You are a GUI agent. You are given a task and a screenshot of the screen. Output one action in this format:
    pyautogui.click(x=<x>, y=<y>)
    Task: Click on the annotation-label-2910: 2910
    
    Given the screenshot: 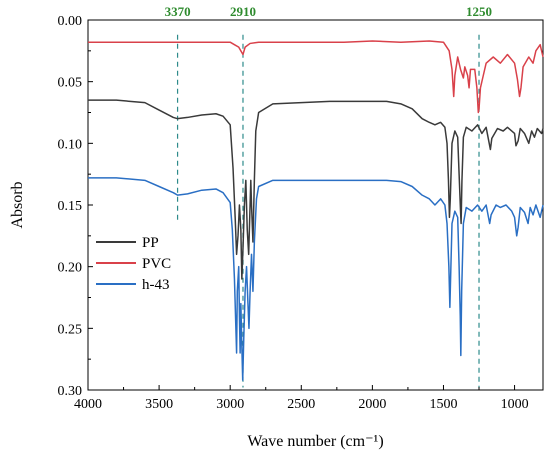 What is the action you would take?
    pyautogui.click(x=243, y=11)
    